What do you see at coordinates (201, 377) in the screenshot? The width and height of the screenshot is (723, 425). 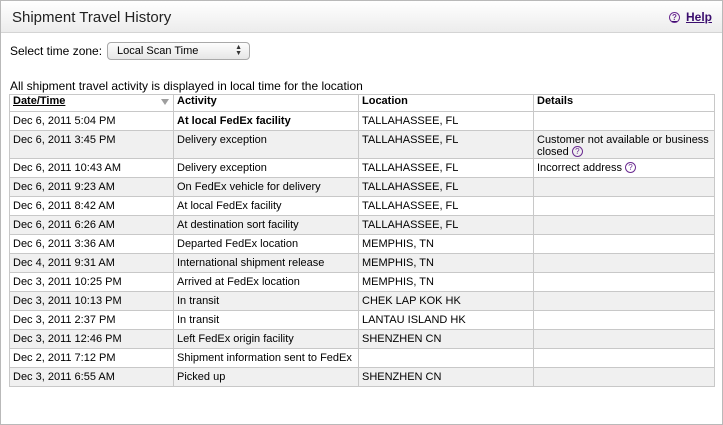 I see `cell-activity-text: Picked up` at bounding box center [201, 377].